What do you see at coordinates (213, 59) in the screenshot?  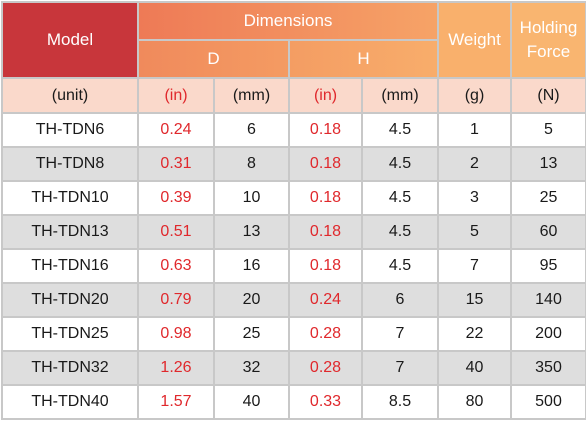 I see `d-header: D` at bounding box center [213, 59].